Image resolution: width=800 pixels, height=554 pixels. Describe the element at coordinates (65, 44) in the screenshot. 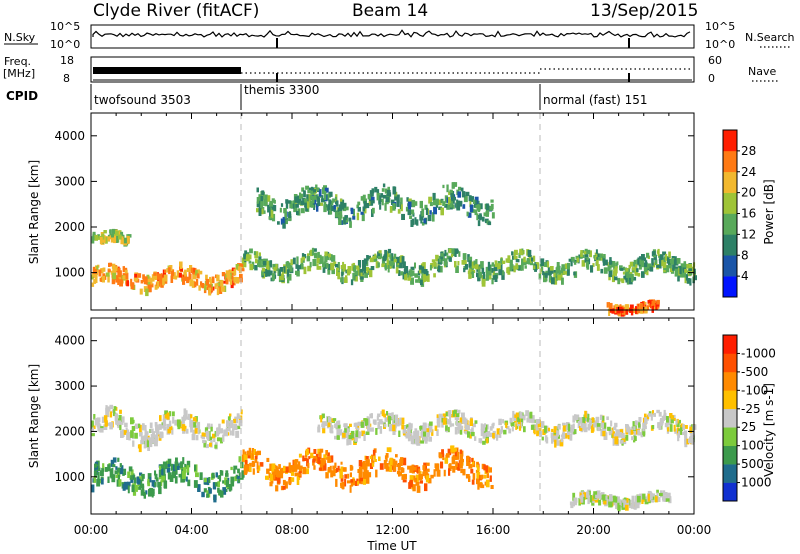

I see `nsky-tick-bottom: 10^0` at that location.